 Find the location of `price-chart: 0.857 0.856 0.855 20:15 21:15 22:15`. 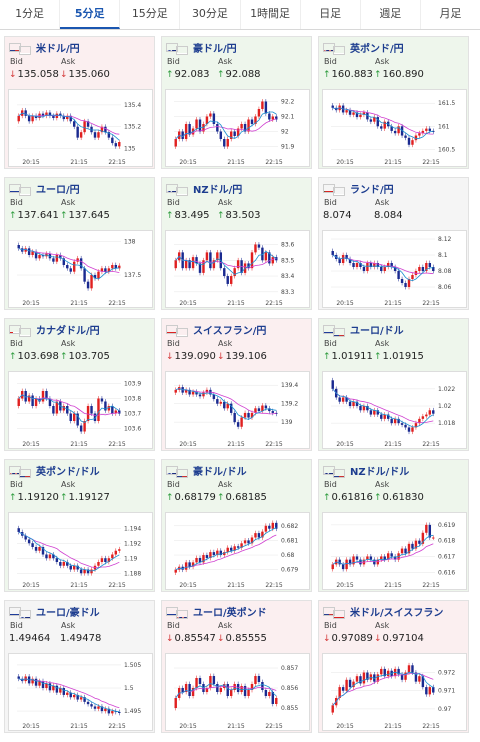

price-chart: 0.857 0.856 0.855 20:15 21:15 22:15 is located at coordinates (237, 692).